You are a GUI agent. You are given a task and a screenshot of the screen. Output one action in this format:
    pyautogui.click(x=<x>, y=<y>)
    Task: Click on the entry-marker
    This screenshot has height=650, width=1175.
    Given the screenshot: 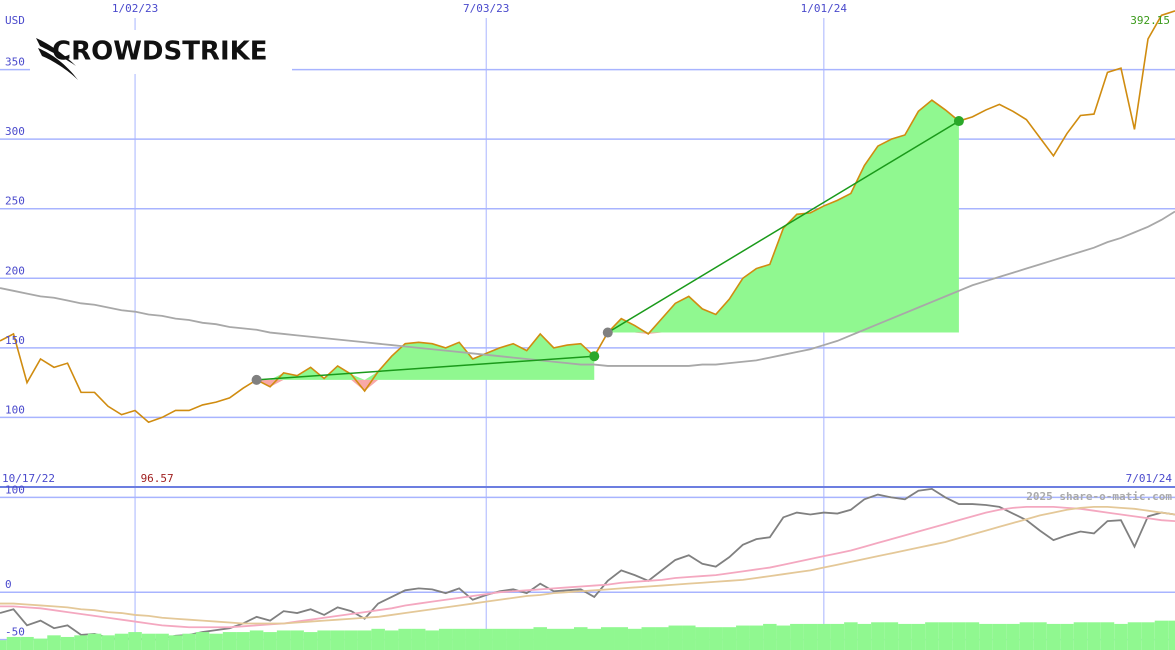 What is the action you would take?
    pyautogui.click(x=256, y=379)
    